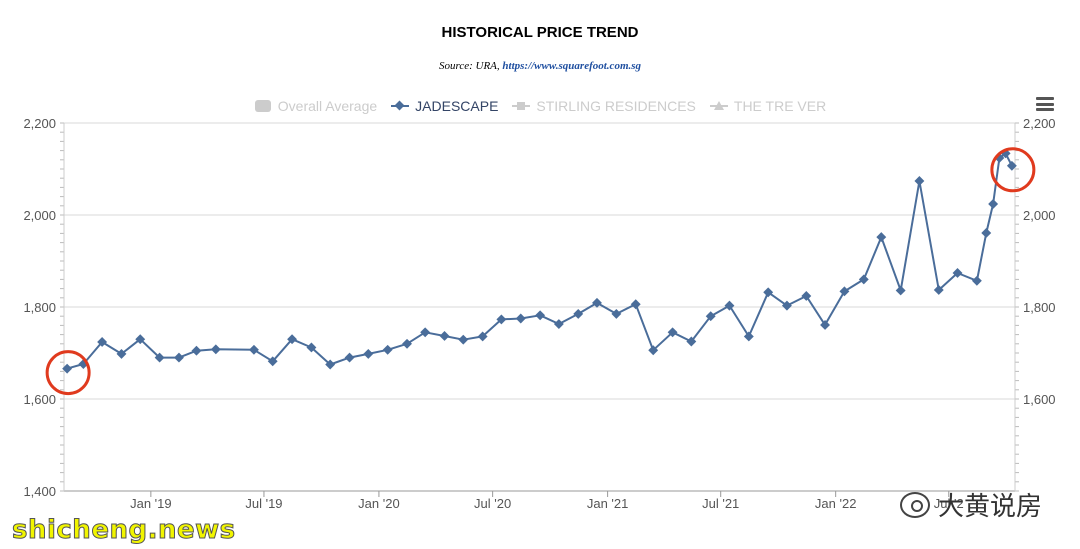  Describe the element at coordinates (718, 106) in the screenshot. I see `triangle-icon` at that location.